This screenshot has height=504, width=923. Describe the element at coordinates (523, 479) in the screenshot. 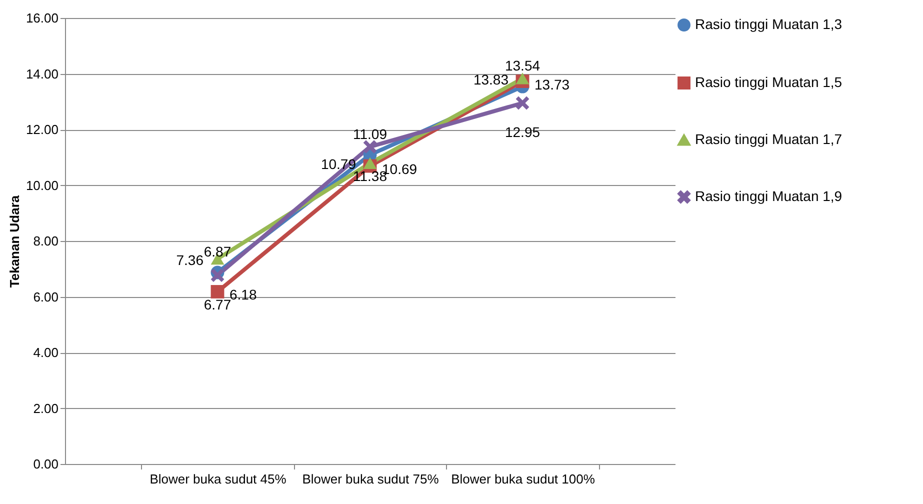

I see `x-tick-label: Blower buka sudut 100%` at that location.